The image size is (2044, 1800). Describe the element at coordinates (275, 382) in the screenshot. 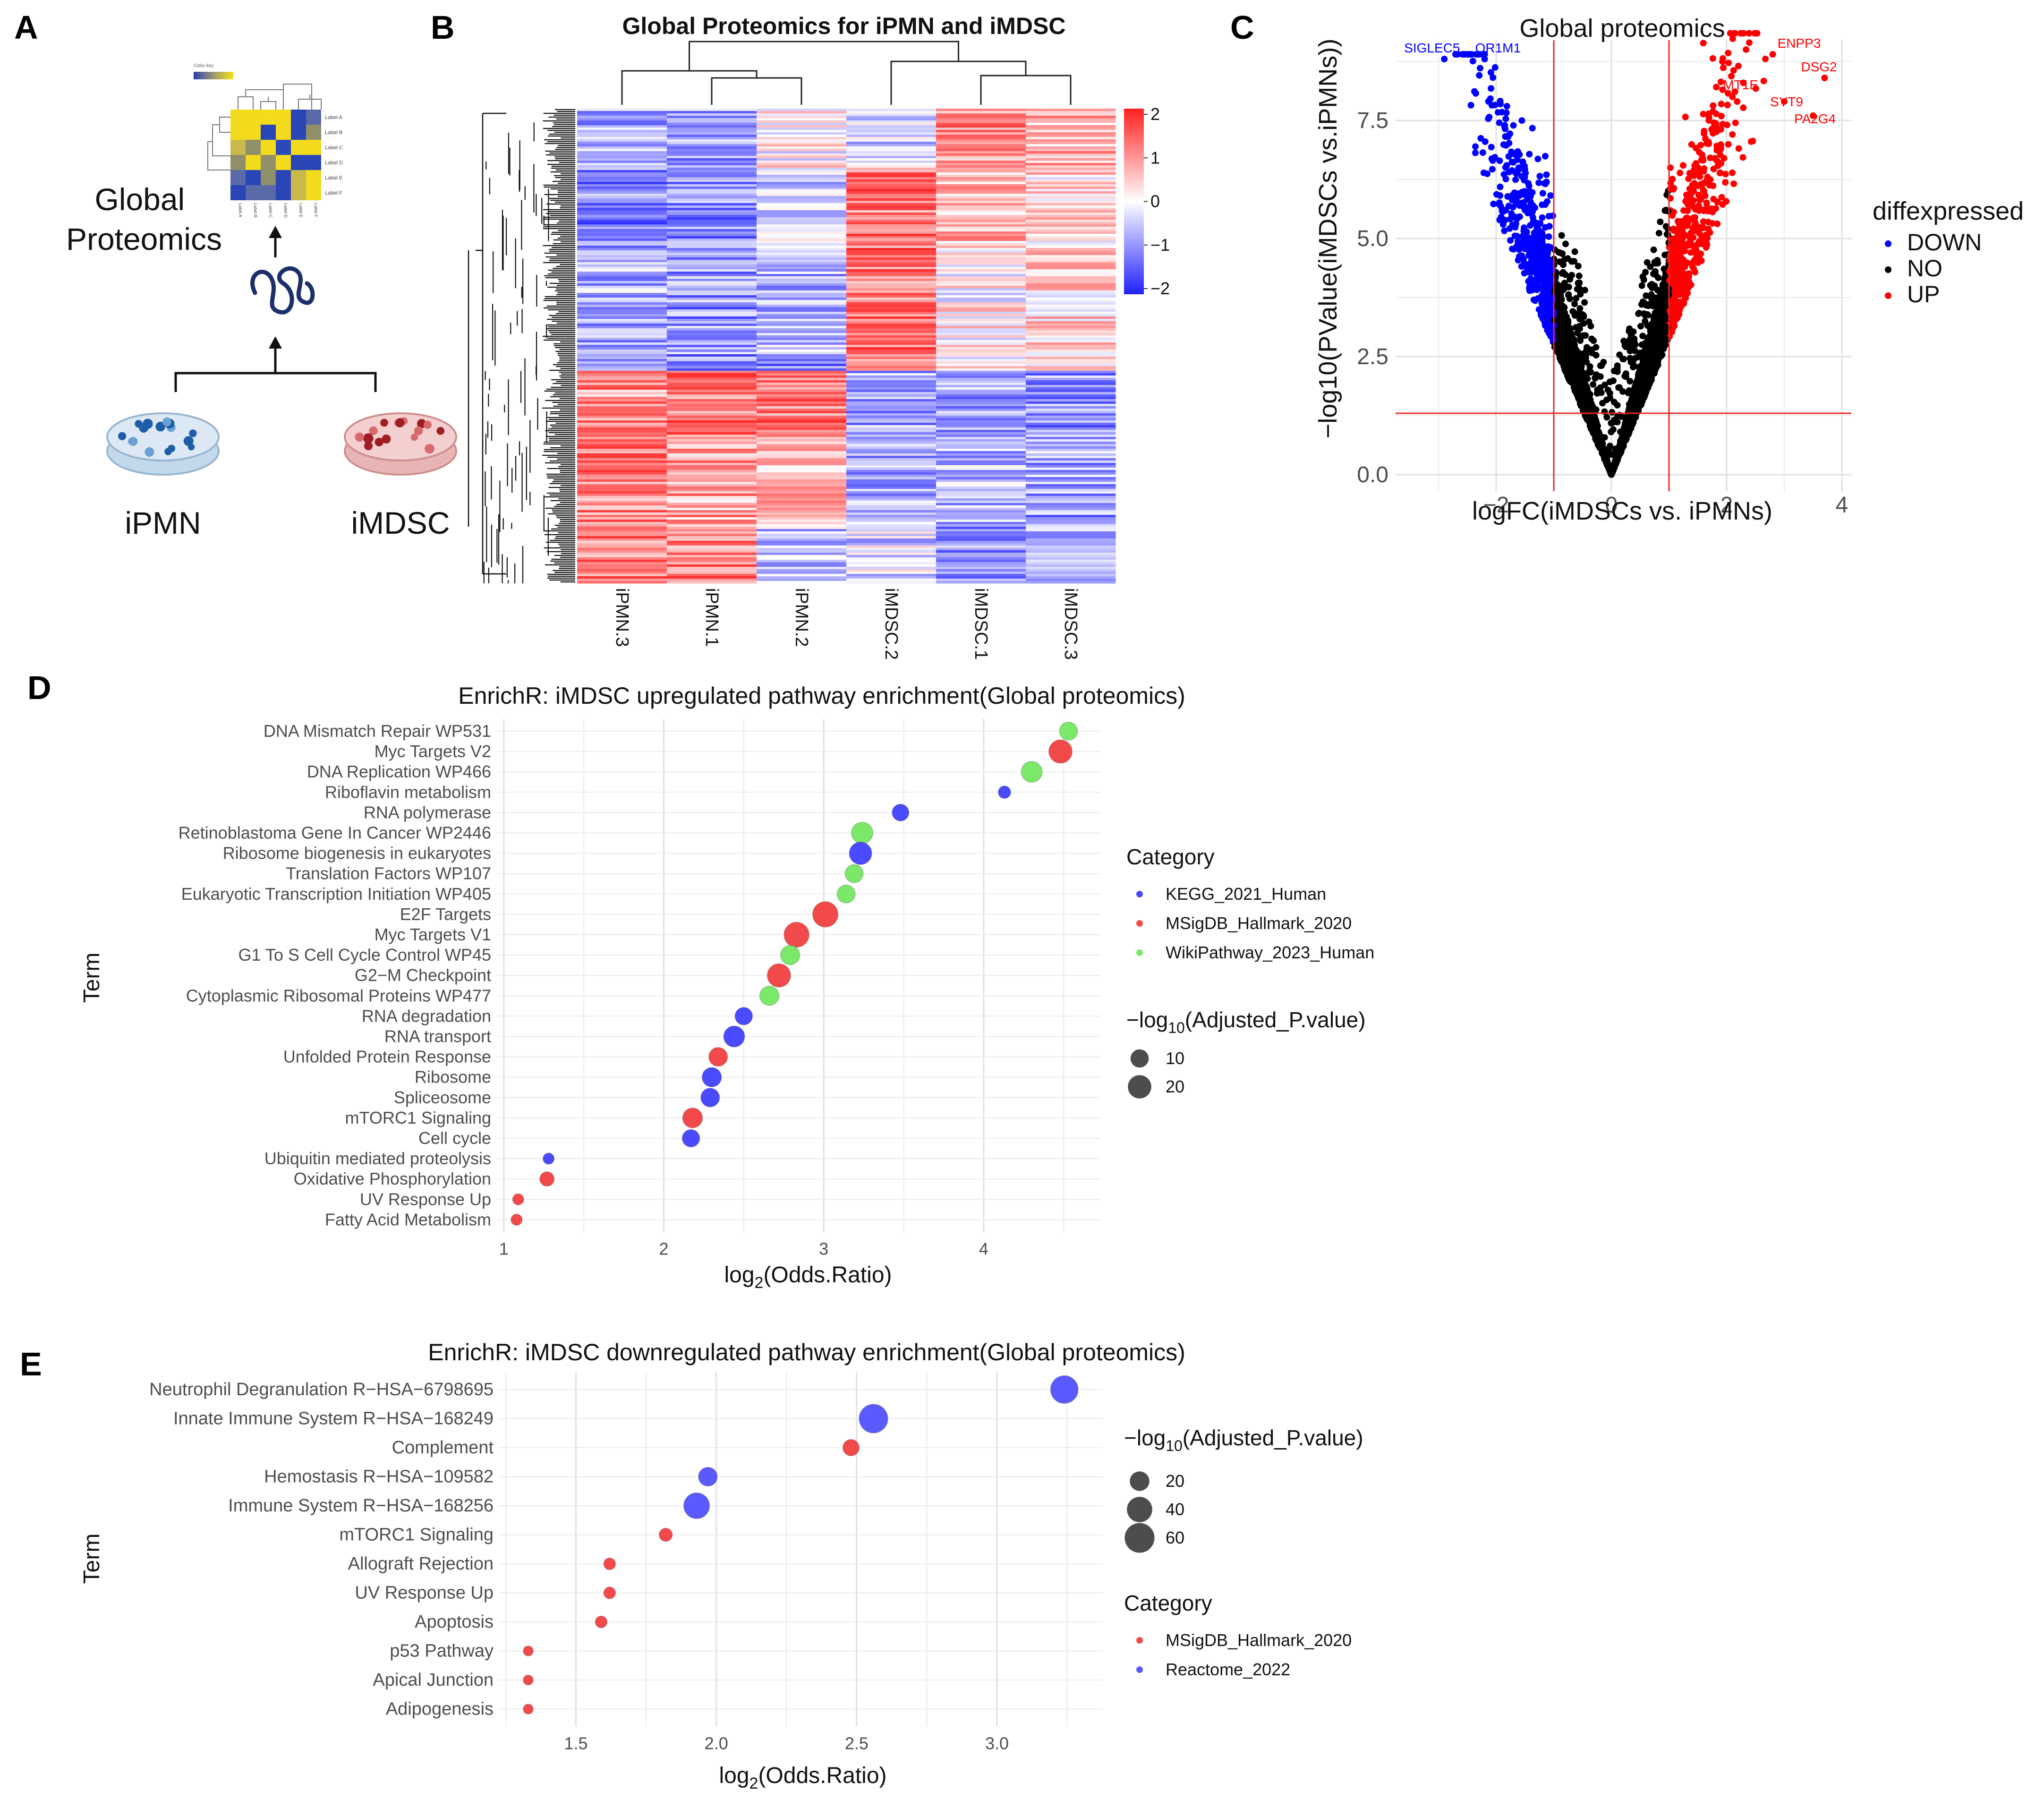

I see `bracket-connector` at that location.